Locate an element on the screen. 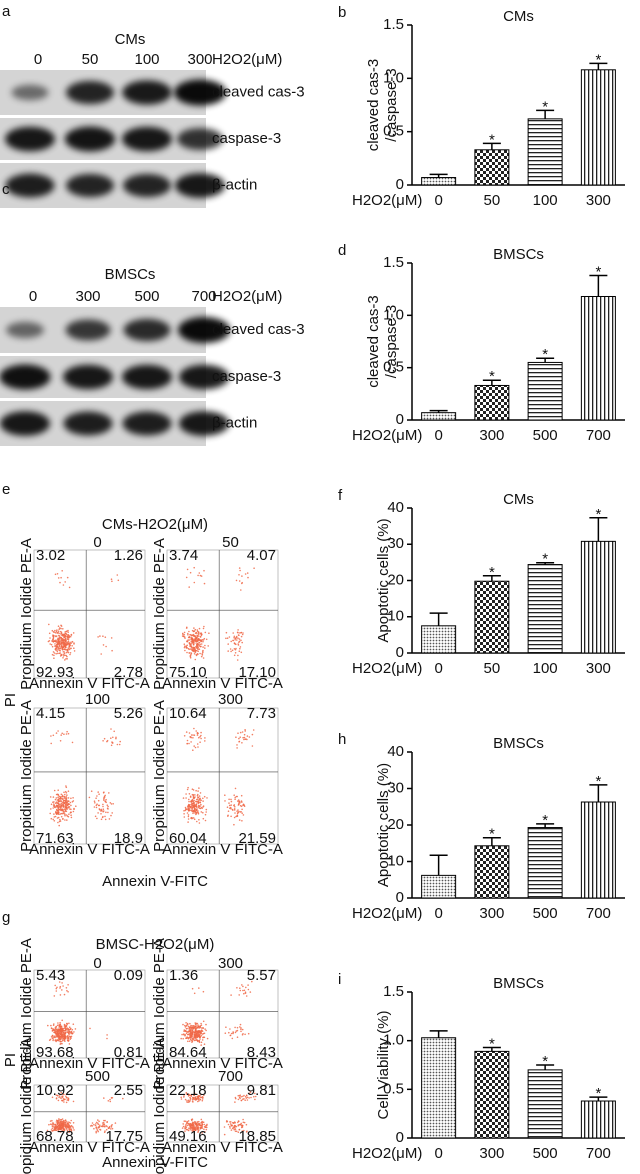  x-tick-label: 300 is located at coordinates (491, 435).